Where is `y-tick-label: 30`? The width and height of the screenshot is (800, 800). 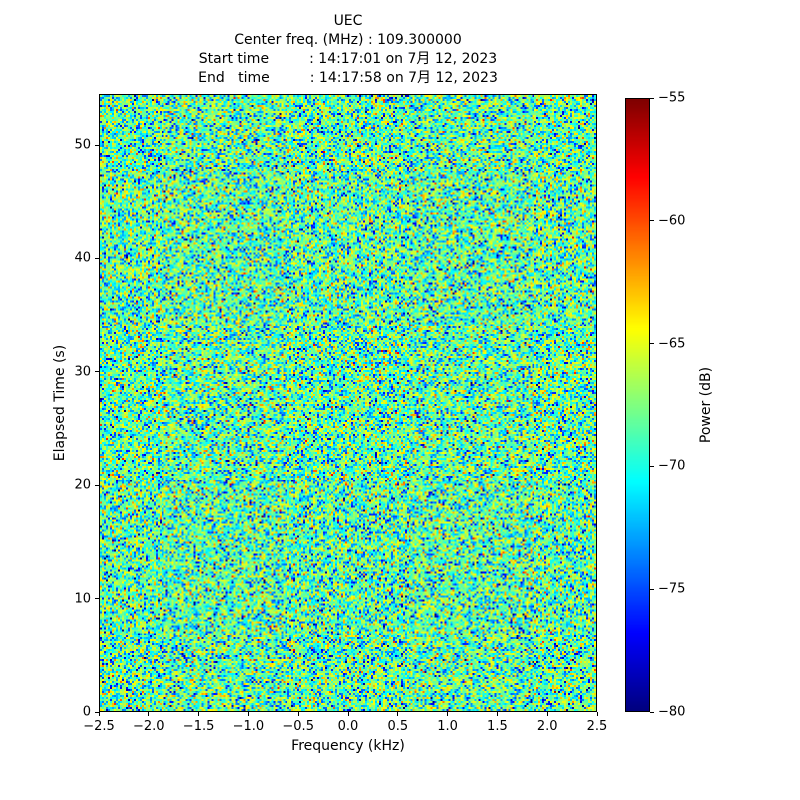
y-tick-label: 30 is located at coordinates (82, 372).